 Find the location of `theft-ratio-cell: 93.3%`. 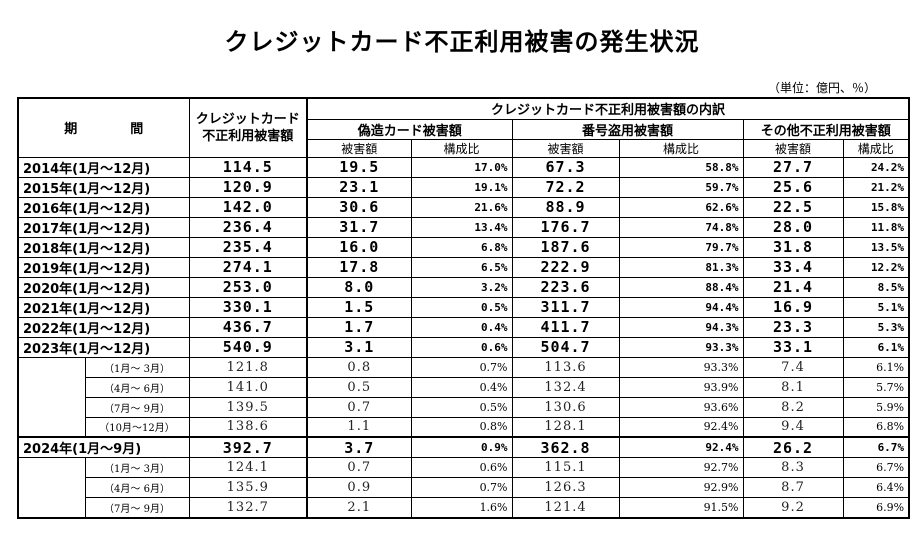

theft-ratio-cell: 93.3% is located at coordinates (681, 347).